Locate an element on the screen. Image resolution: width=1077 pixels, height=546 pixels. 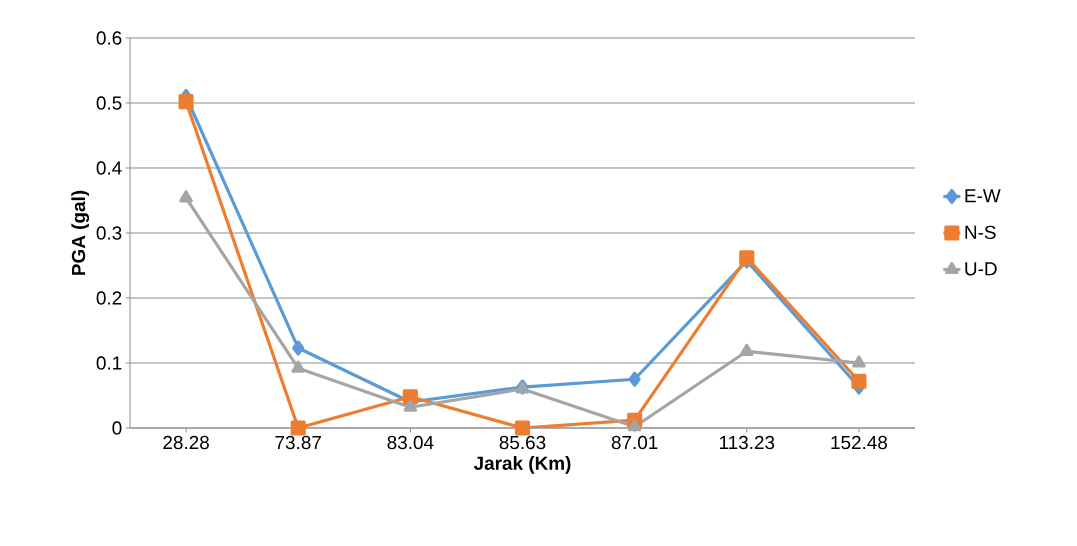
y-tick-label: 0.2 is located at coordinates (109, 298).